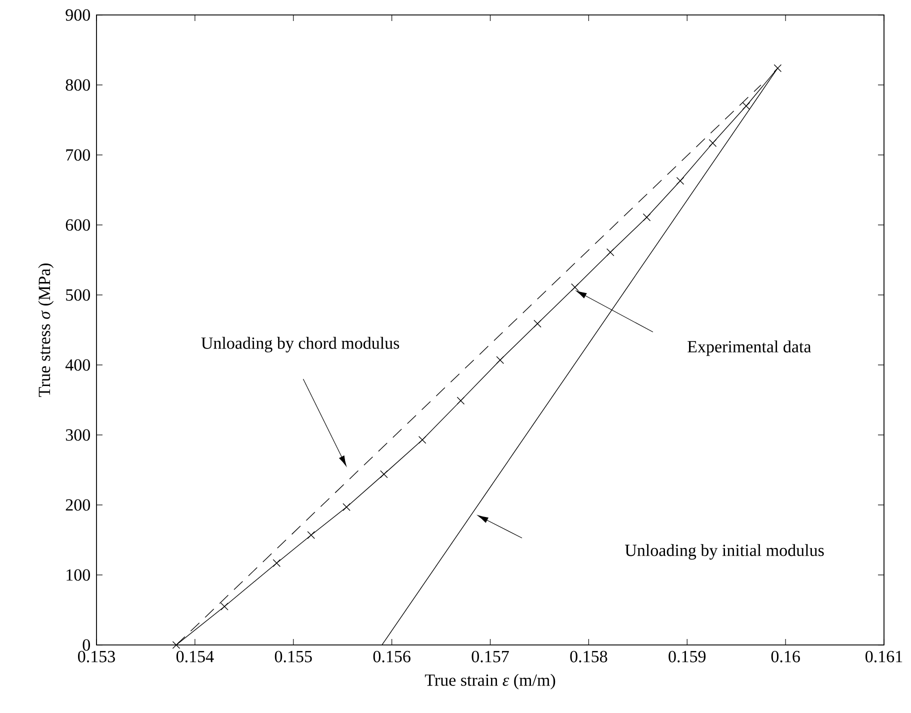  Describe the element at coordinates (78, 225) in the screenshot. I see `y-tick-label: 600` at that location.